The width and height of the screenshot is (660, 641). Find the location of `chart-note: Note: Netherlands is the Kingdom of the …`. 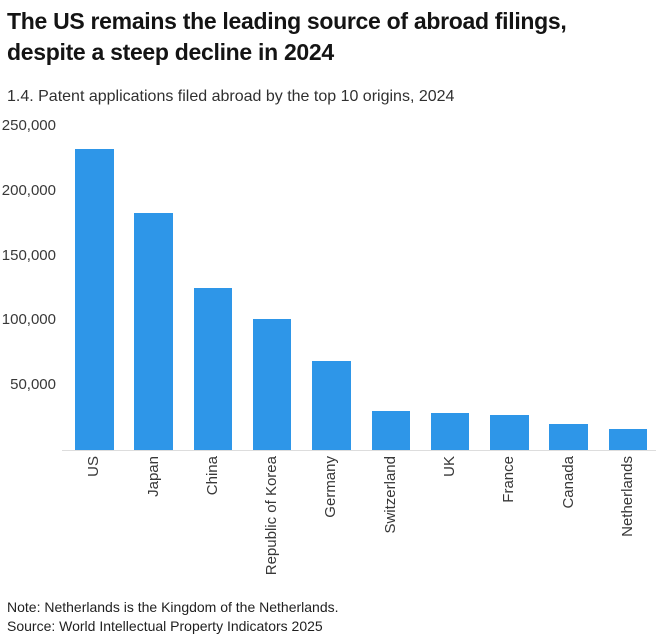

chart-note: Note: Netherlands is the Kingdom of the … is located at coordinates (173, 607).